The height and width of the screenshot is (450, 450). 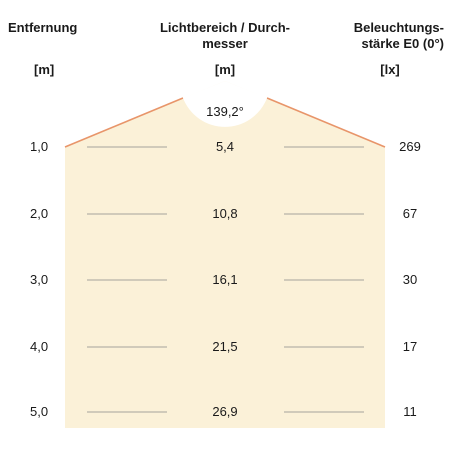 I want to click on cone-edge-left, so click(x=124, y=122).